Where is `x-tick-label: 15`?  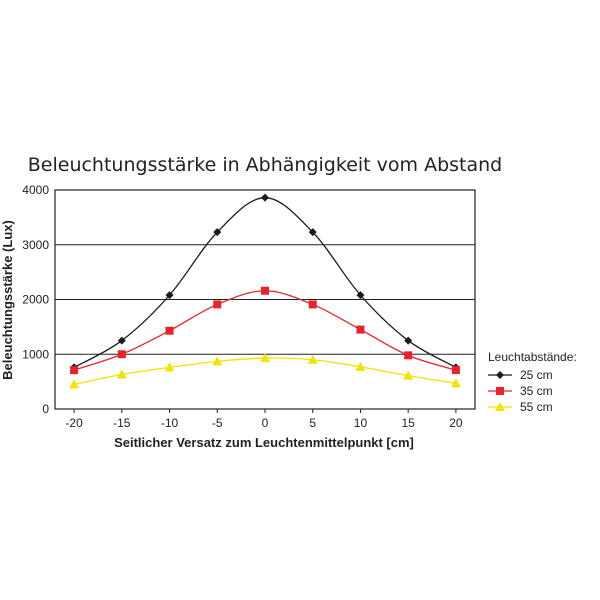
x-tick-label: 15 is located at coordinates (409, 423).